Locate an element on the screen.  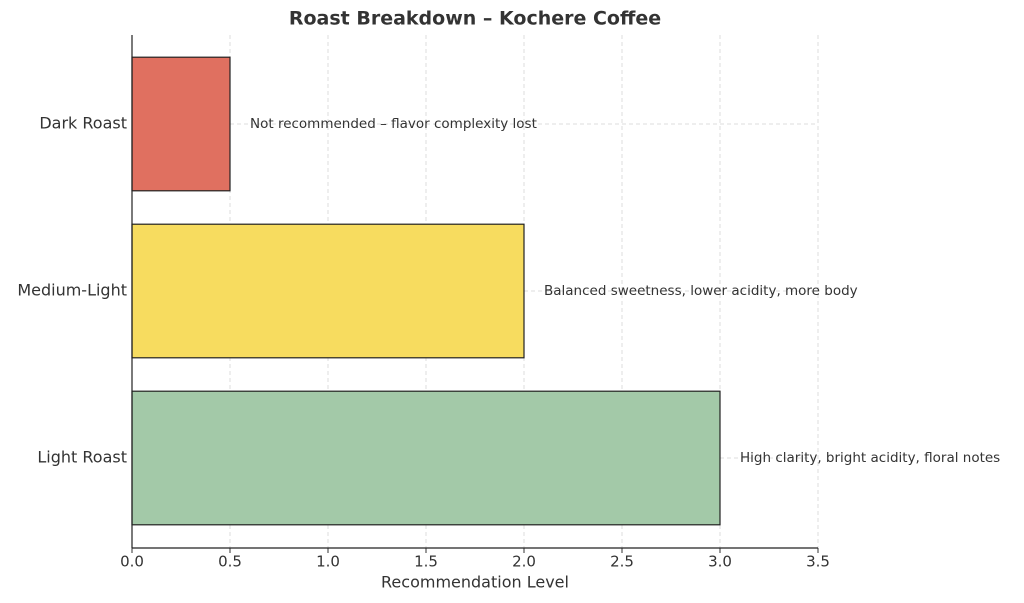
x-axis-label: Recommendation Level is located at coordinates (475, 582).